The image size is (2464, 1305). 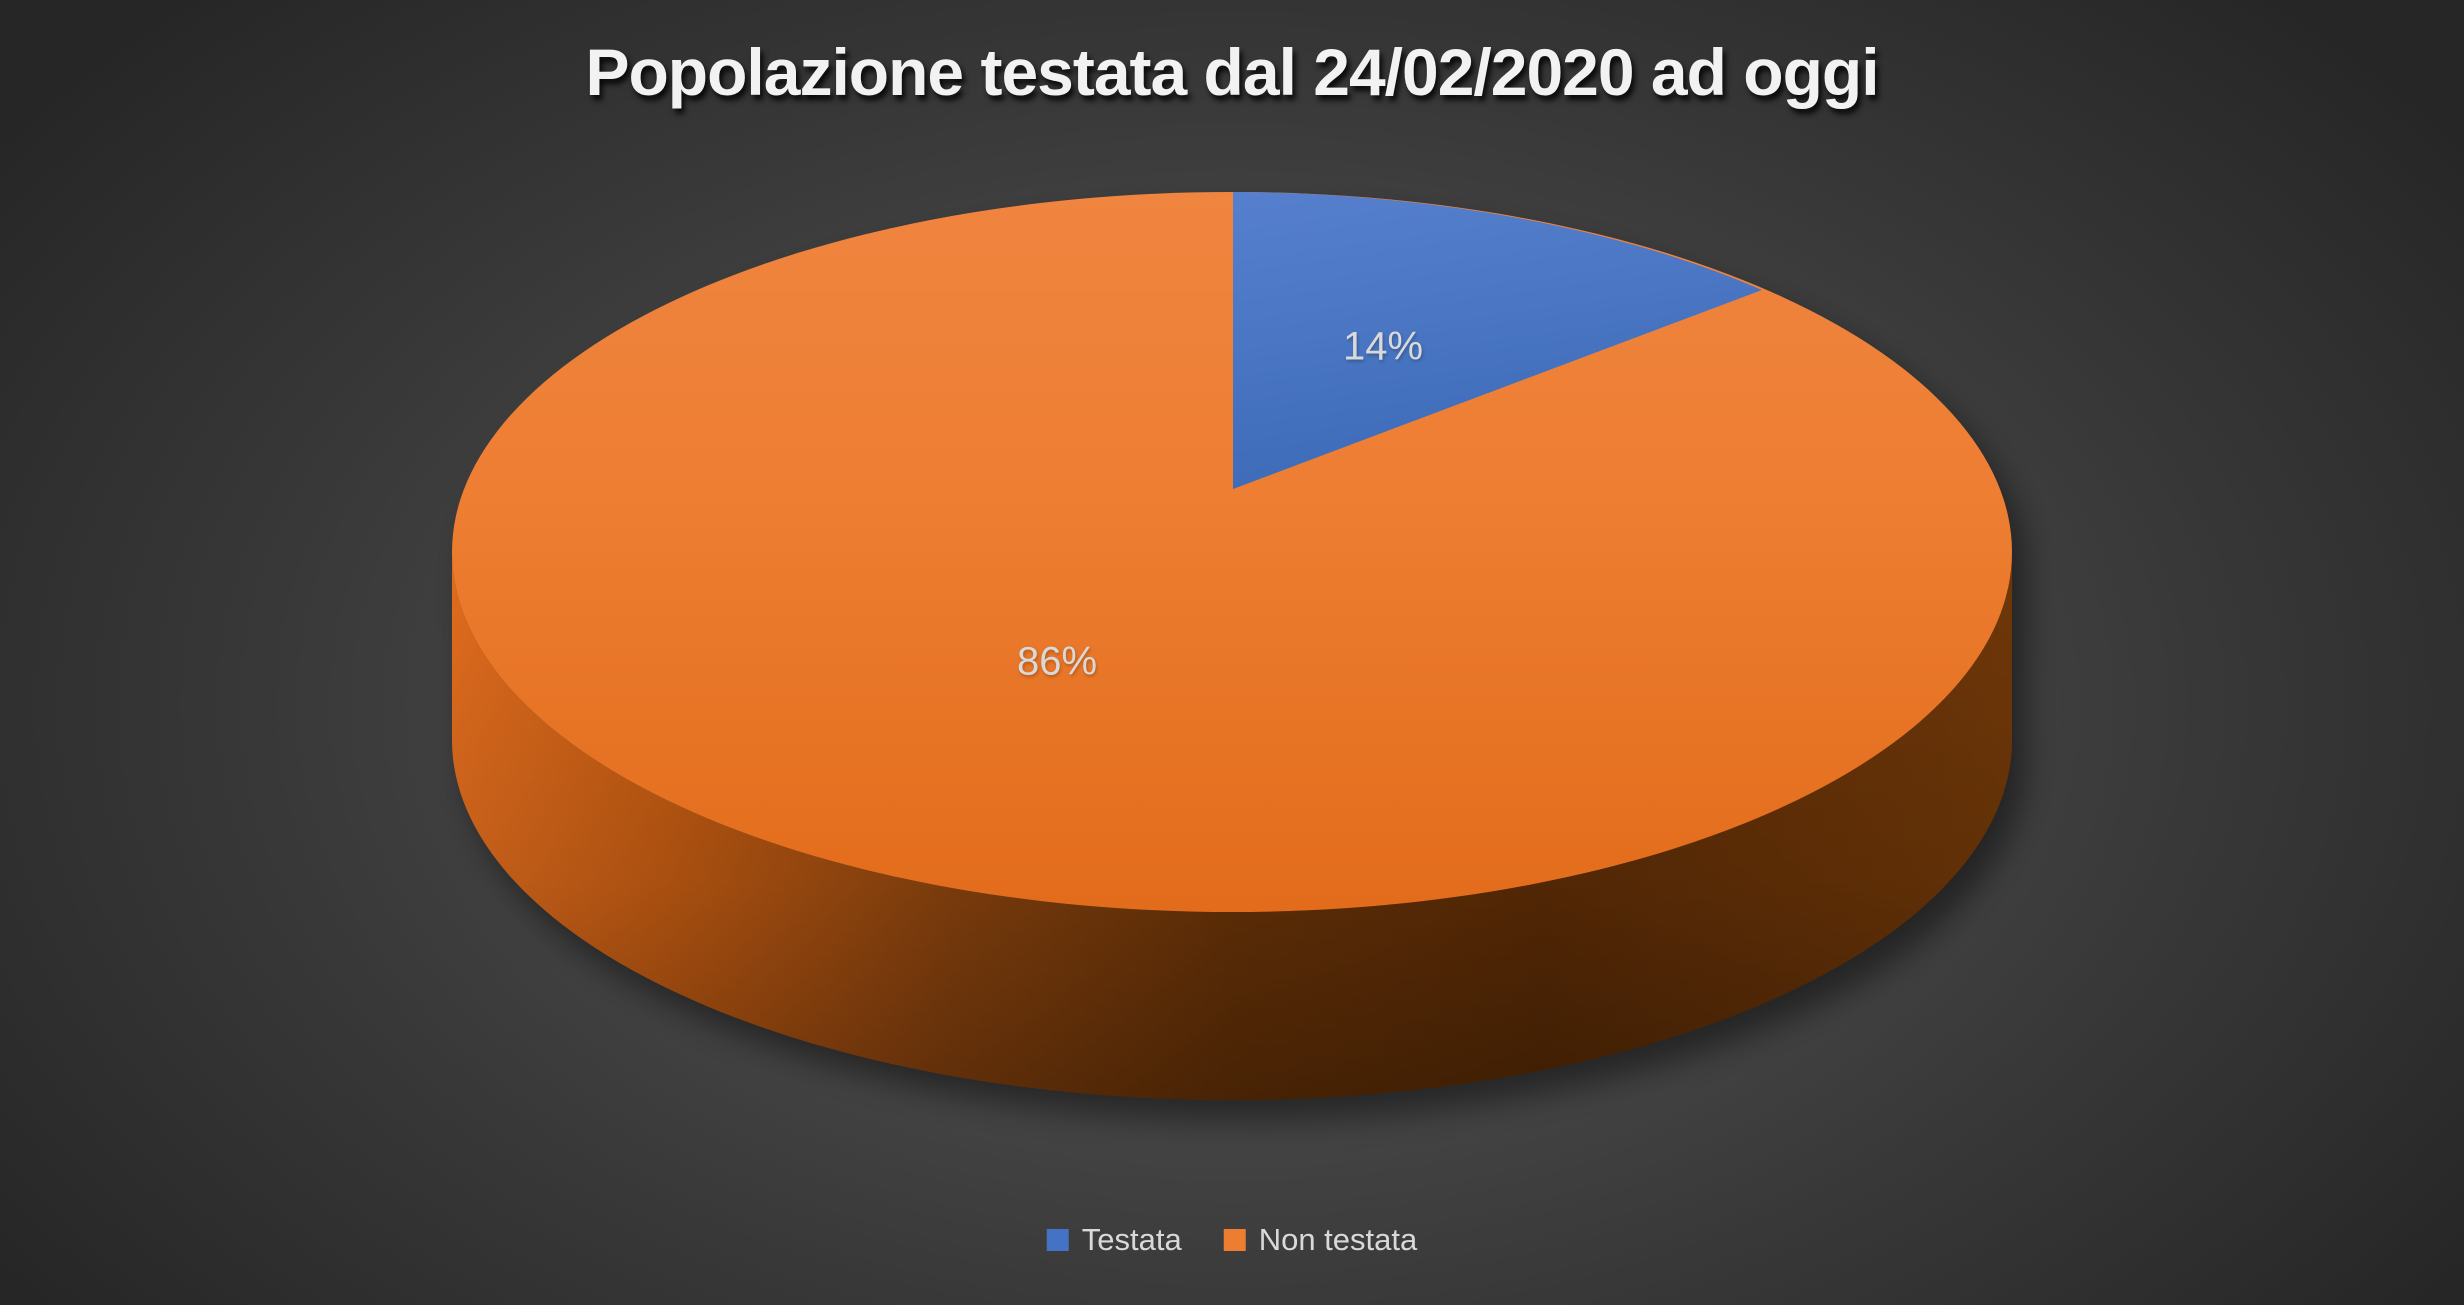 What do you see at coordinates (1131, 1239) in the screenshot?
I see `legend-label-testata: Testata` at bounding box center [1131, 1239].